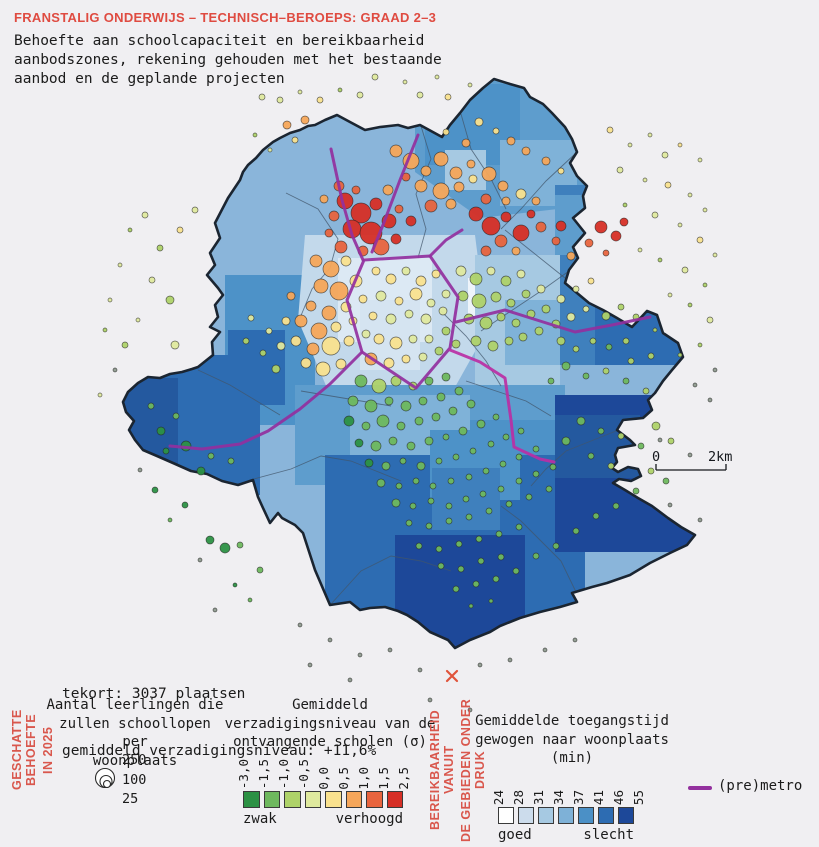 The height and width of the screenshot is (847, 819). I want to click on legend-saturation-title-line: verzadigingsniveau van de, so click(330, 723).